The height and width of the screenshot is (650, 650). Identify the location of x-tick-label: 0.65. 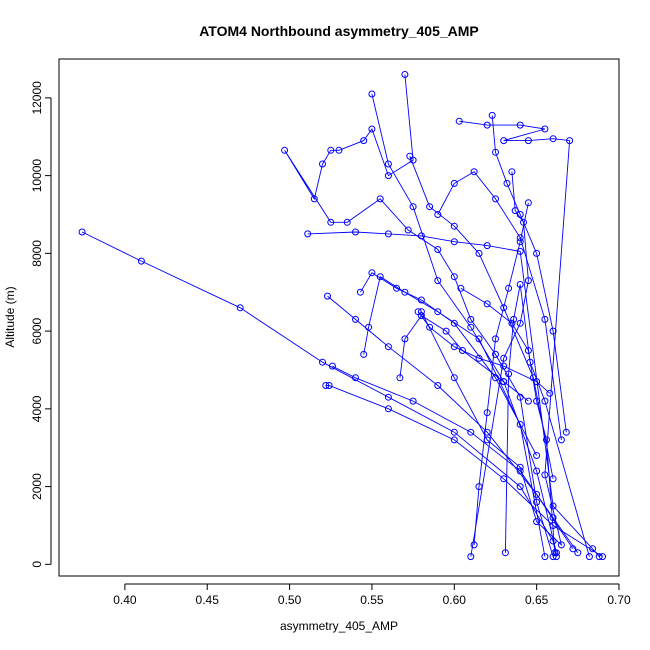
(537, 600).